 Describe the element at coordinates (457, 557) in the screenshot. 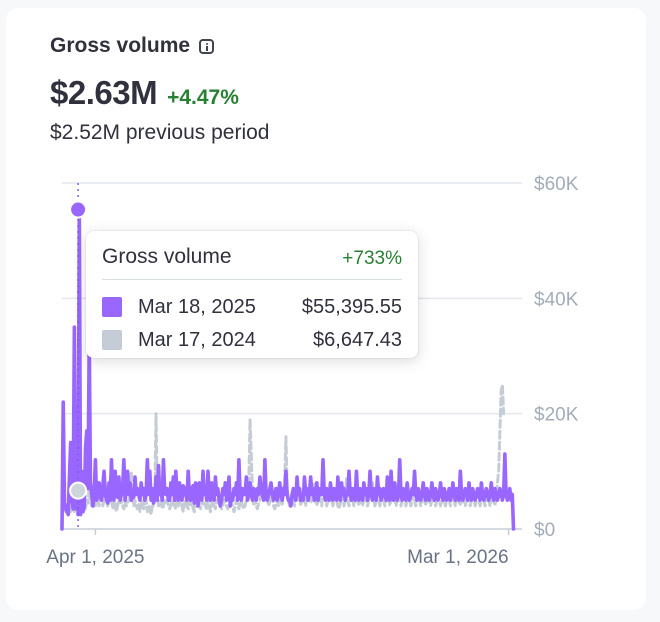

I see `x-tick-label: Mar 1, 2026` at that location.